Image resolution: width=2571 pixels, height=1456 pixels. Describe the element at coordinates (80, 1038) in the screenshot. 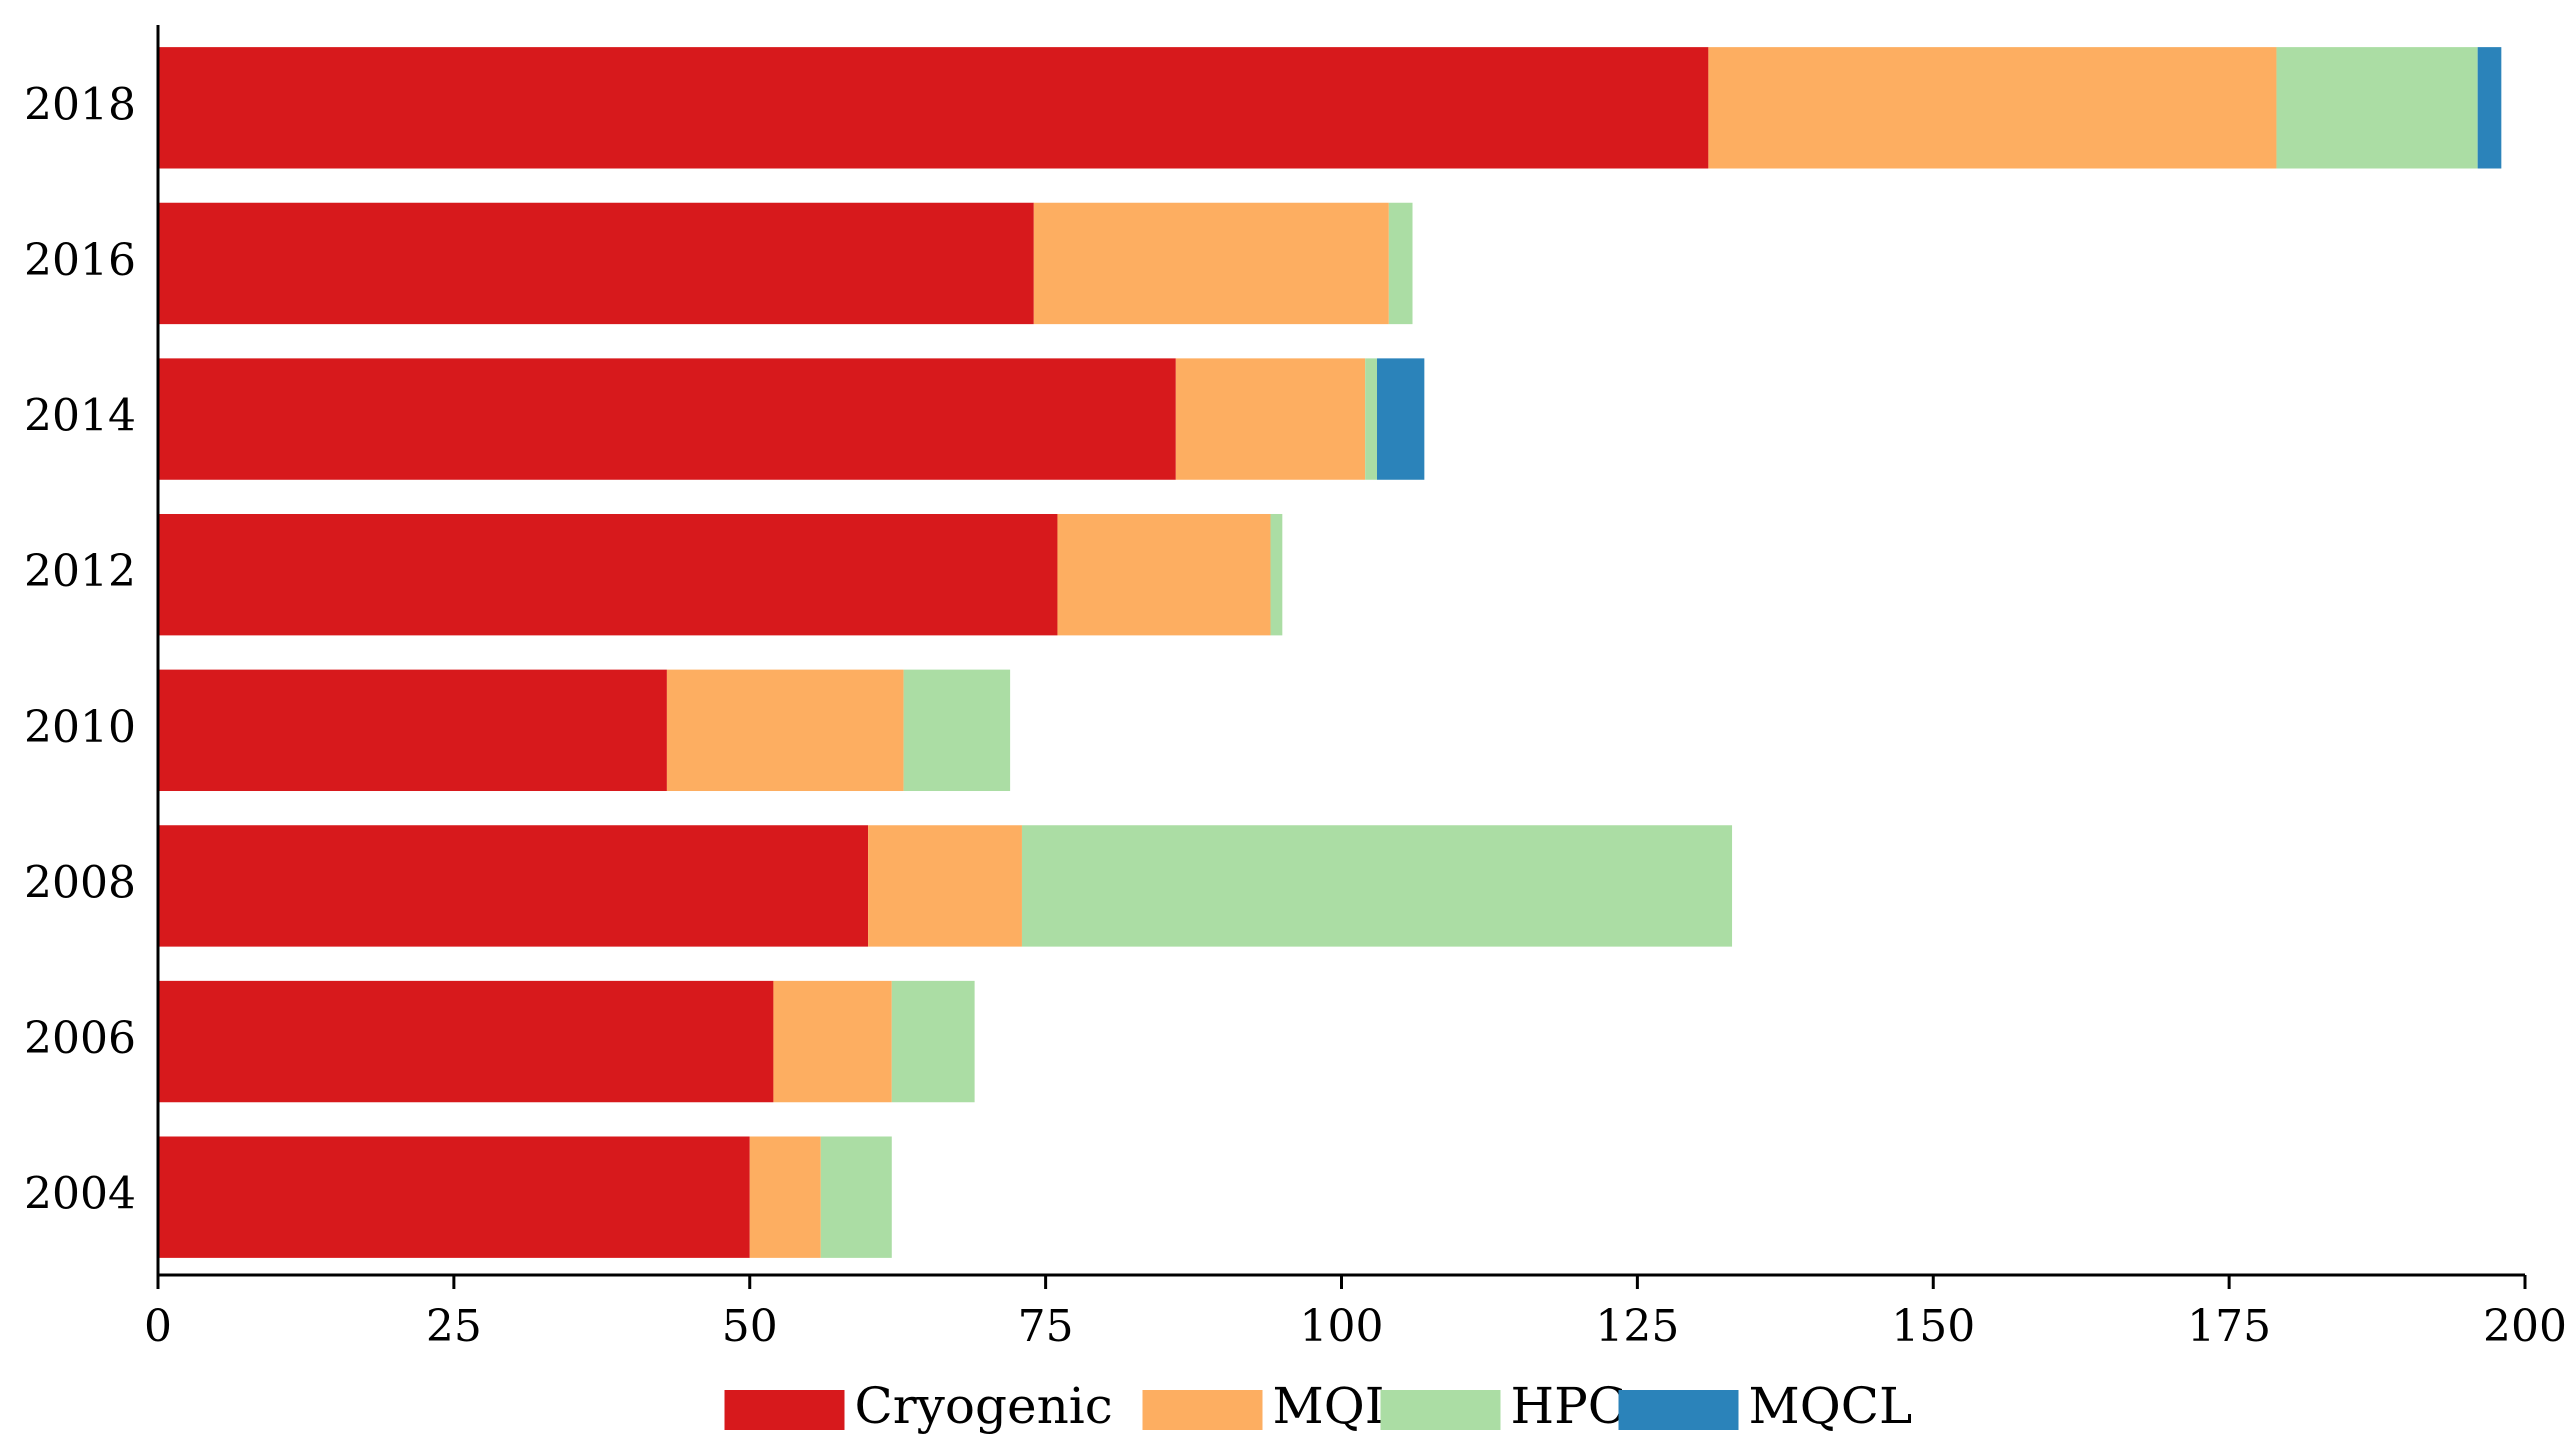

I see `y-tick-label-2006: 2006` at that location.